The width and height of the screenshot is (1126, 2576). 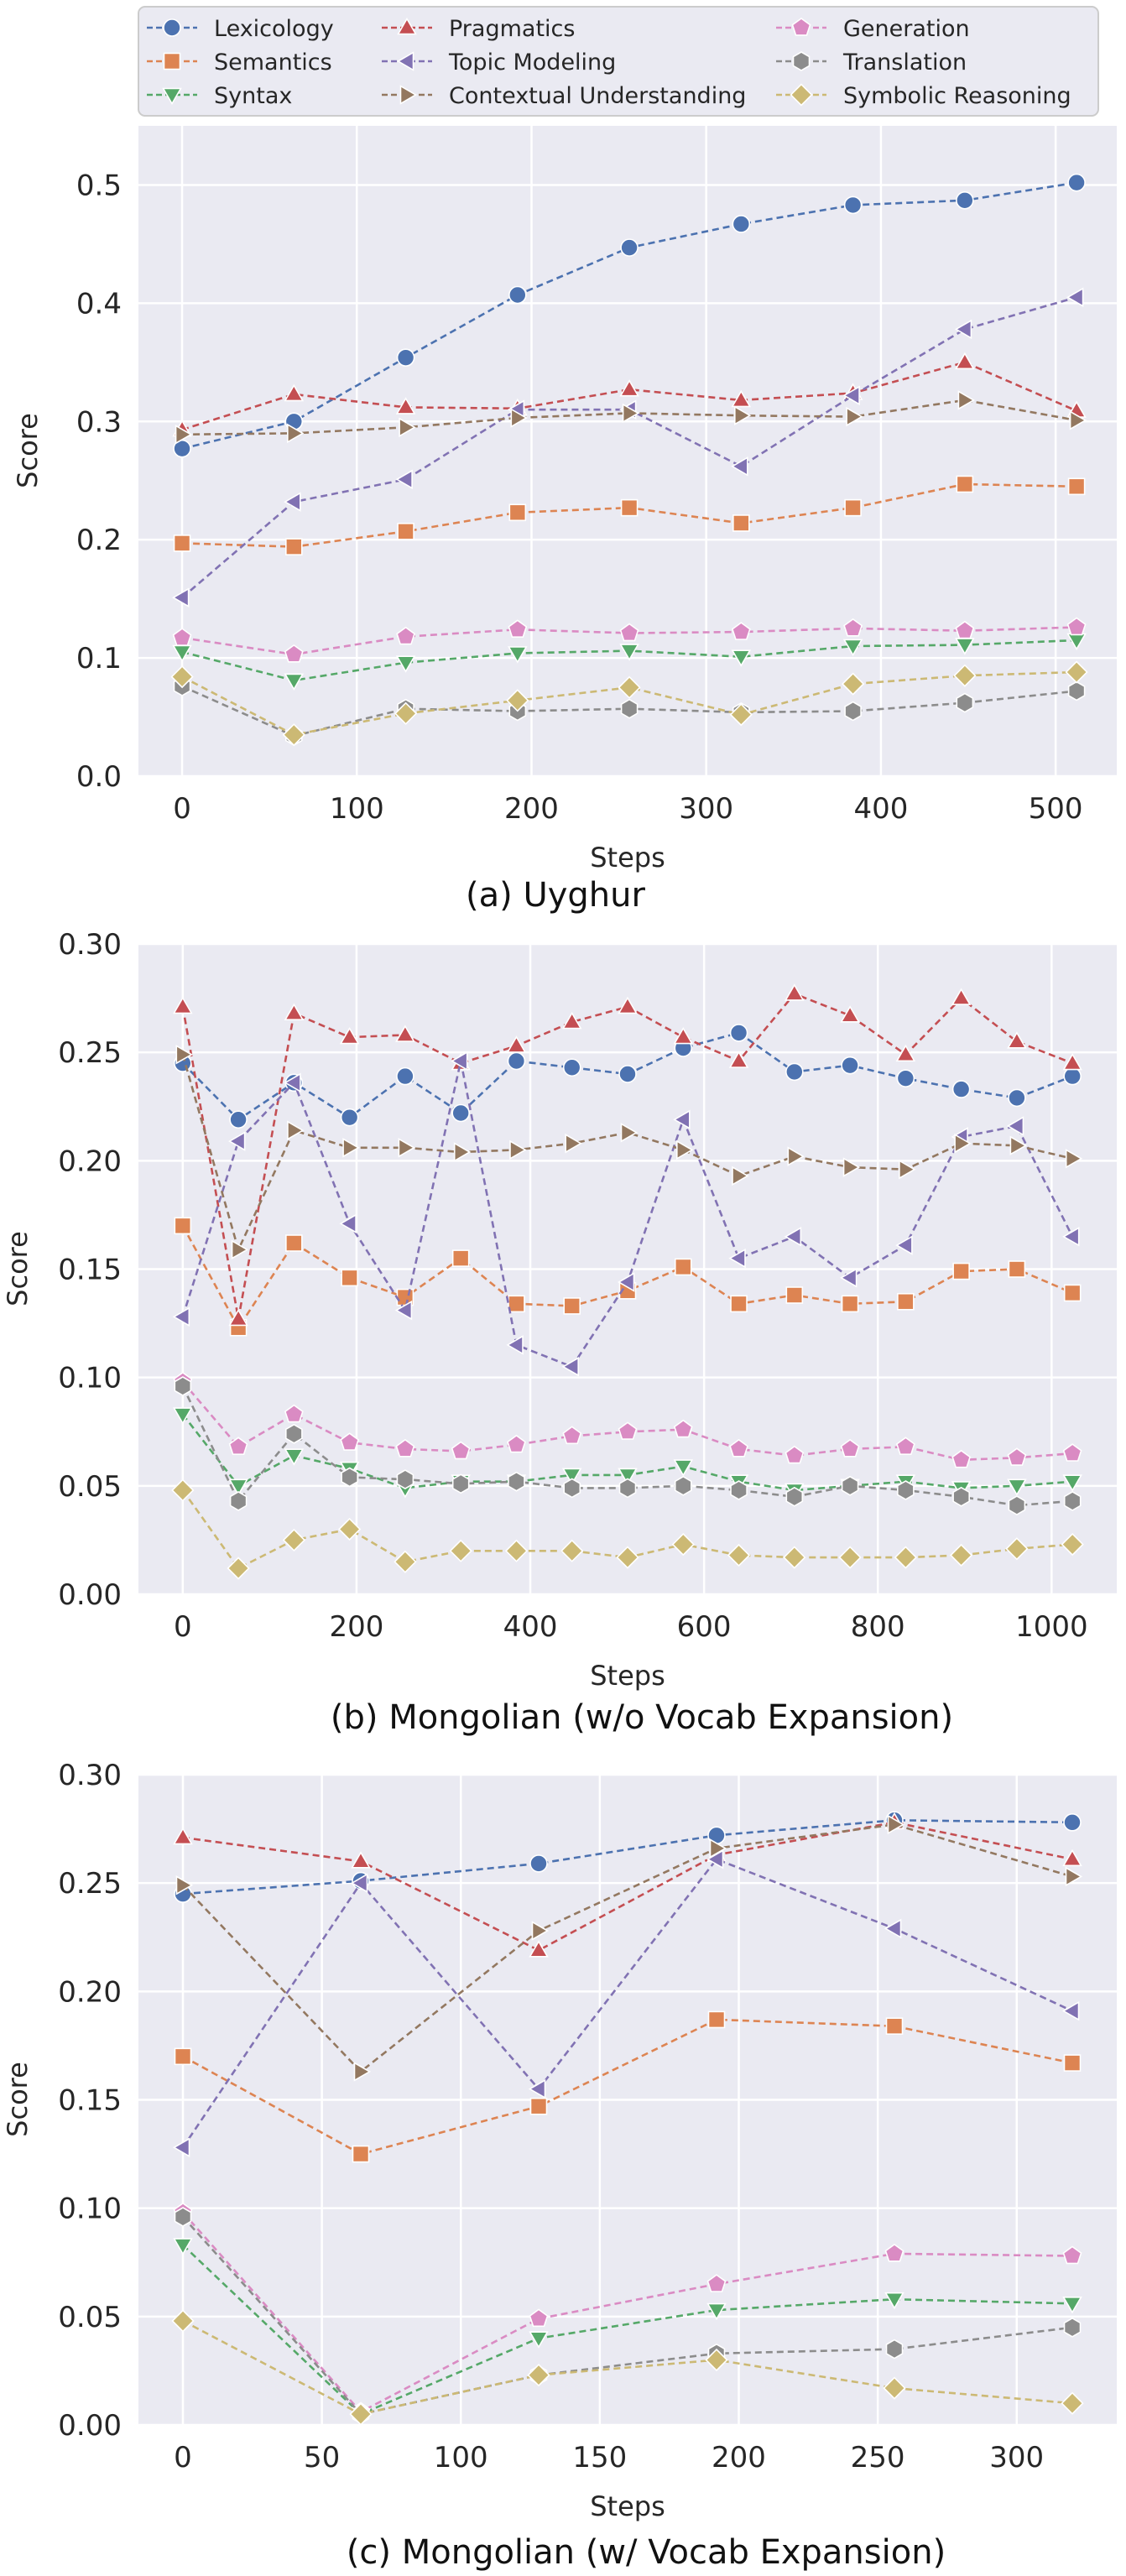 What do you see at coordinates (627, 2367) in the screenshot?
I see `series-line-symbolic-reasoning` at bounding box center [627, 2367].